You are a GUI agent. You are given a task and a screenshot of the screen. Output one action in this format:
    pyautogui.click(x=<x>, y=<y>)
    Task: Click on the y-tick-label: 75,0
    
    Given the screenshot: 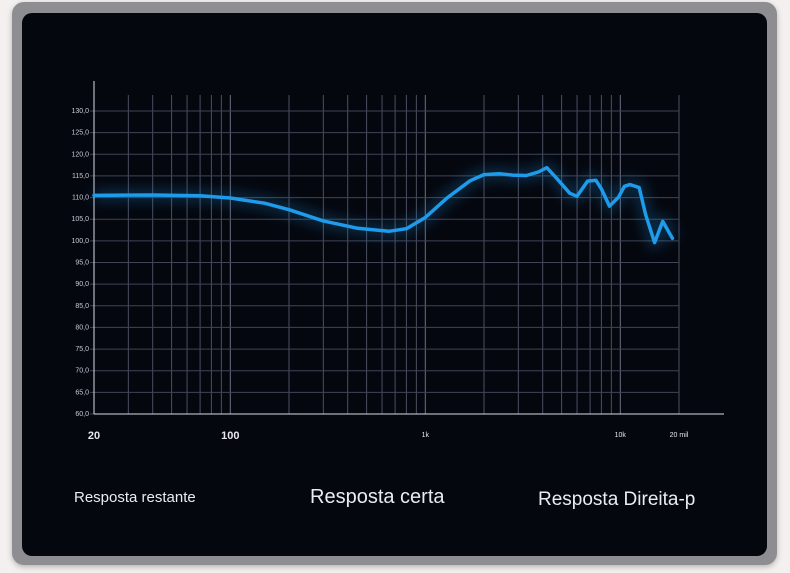 What is the action you would take?
    pyautogui.click(x=82, y=349)
    